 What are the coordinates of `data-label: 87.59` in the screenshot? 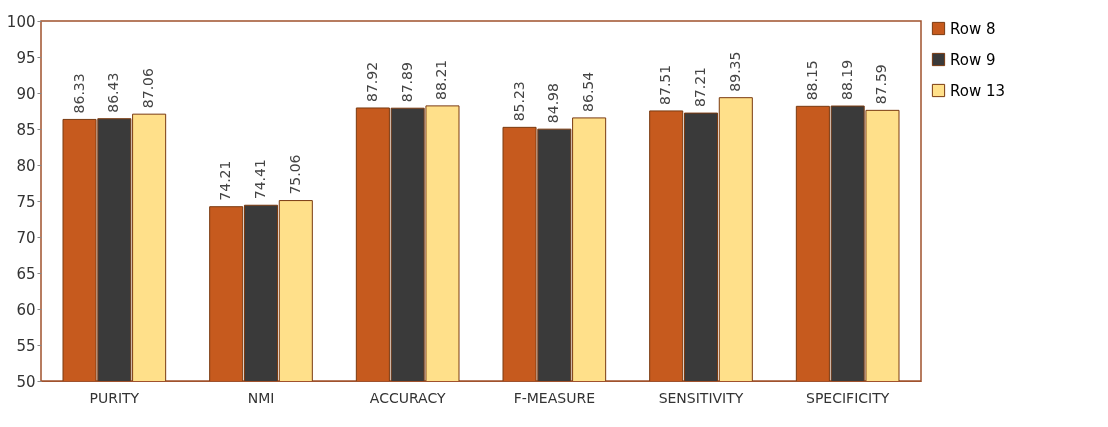 It's located at (881, 84).